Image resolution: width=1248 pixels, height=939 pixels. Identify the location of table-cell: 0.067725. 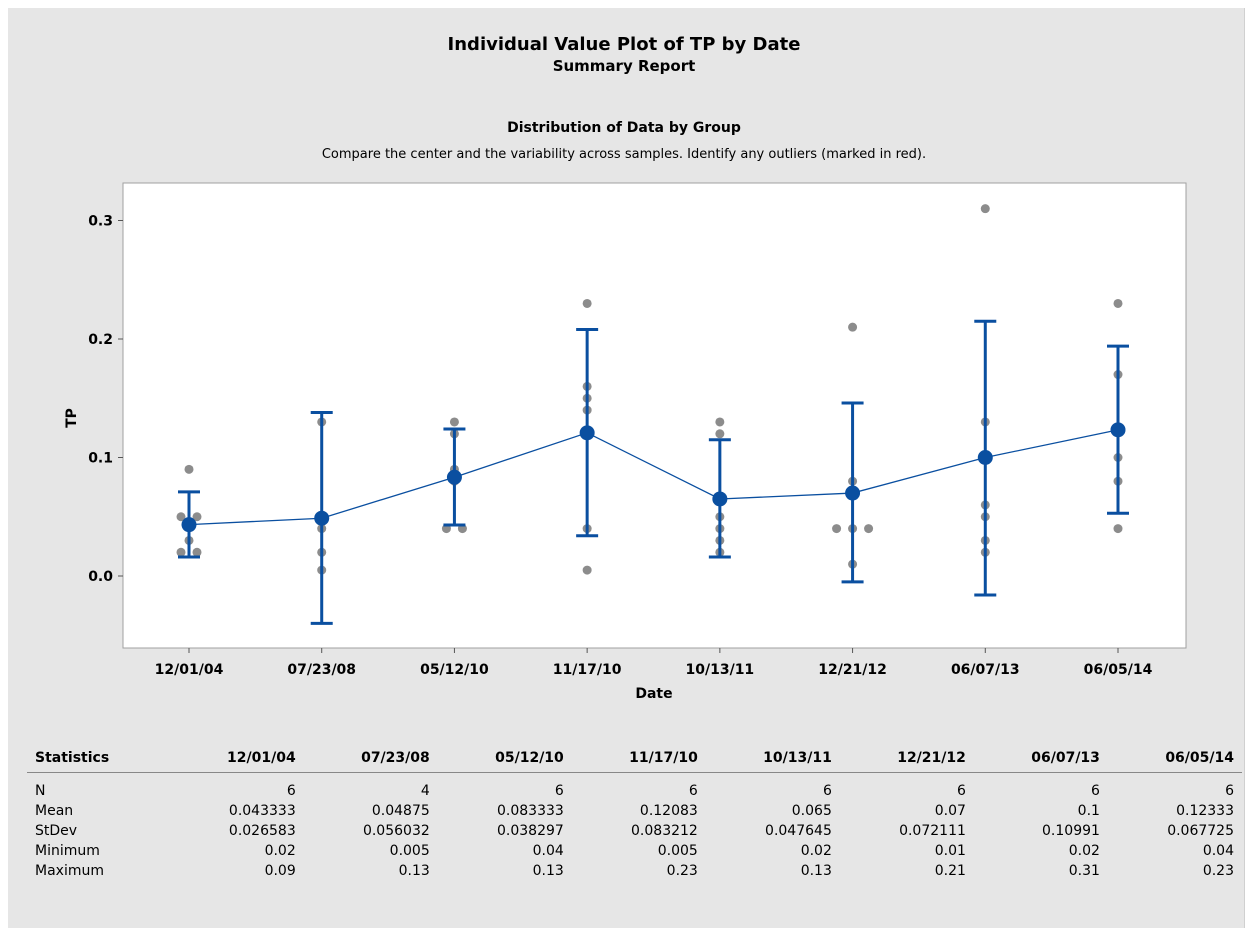
(1200, 831).